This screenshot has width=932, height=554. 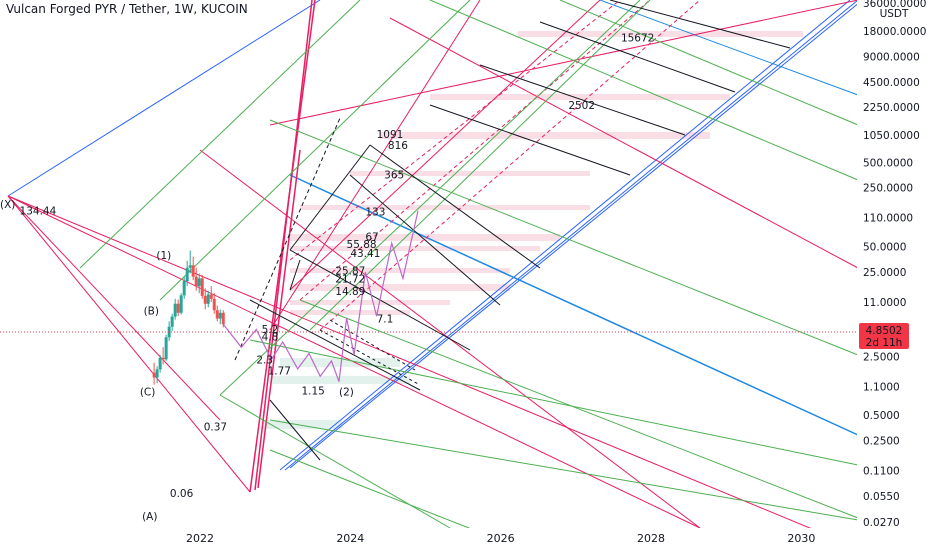 What do you see at coordinates (891, 108) in the screenshot?
I see `price-tick-label: 2250.0000` at bounding box center [891, 108].